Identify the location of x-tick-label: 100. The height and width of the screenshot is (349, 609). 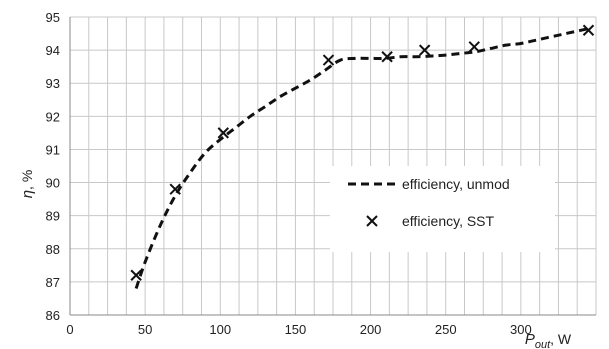
(220, 329).